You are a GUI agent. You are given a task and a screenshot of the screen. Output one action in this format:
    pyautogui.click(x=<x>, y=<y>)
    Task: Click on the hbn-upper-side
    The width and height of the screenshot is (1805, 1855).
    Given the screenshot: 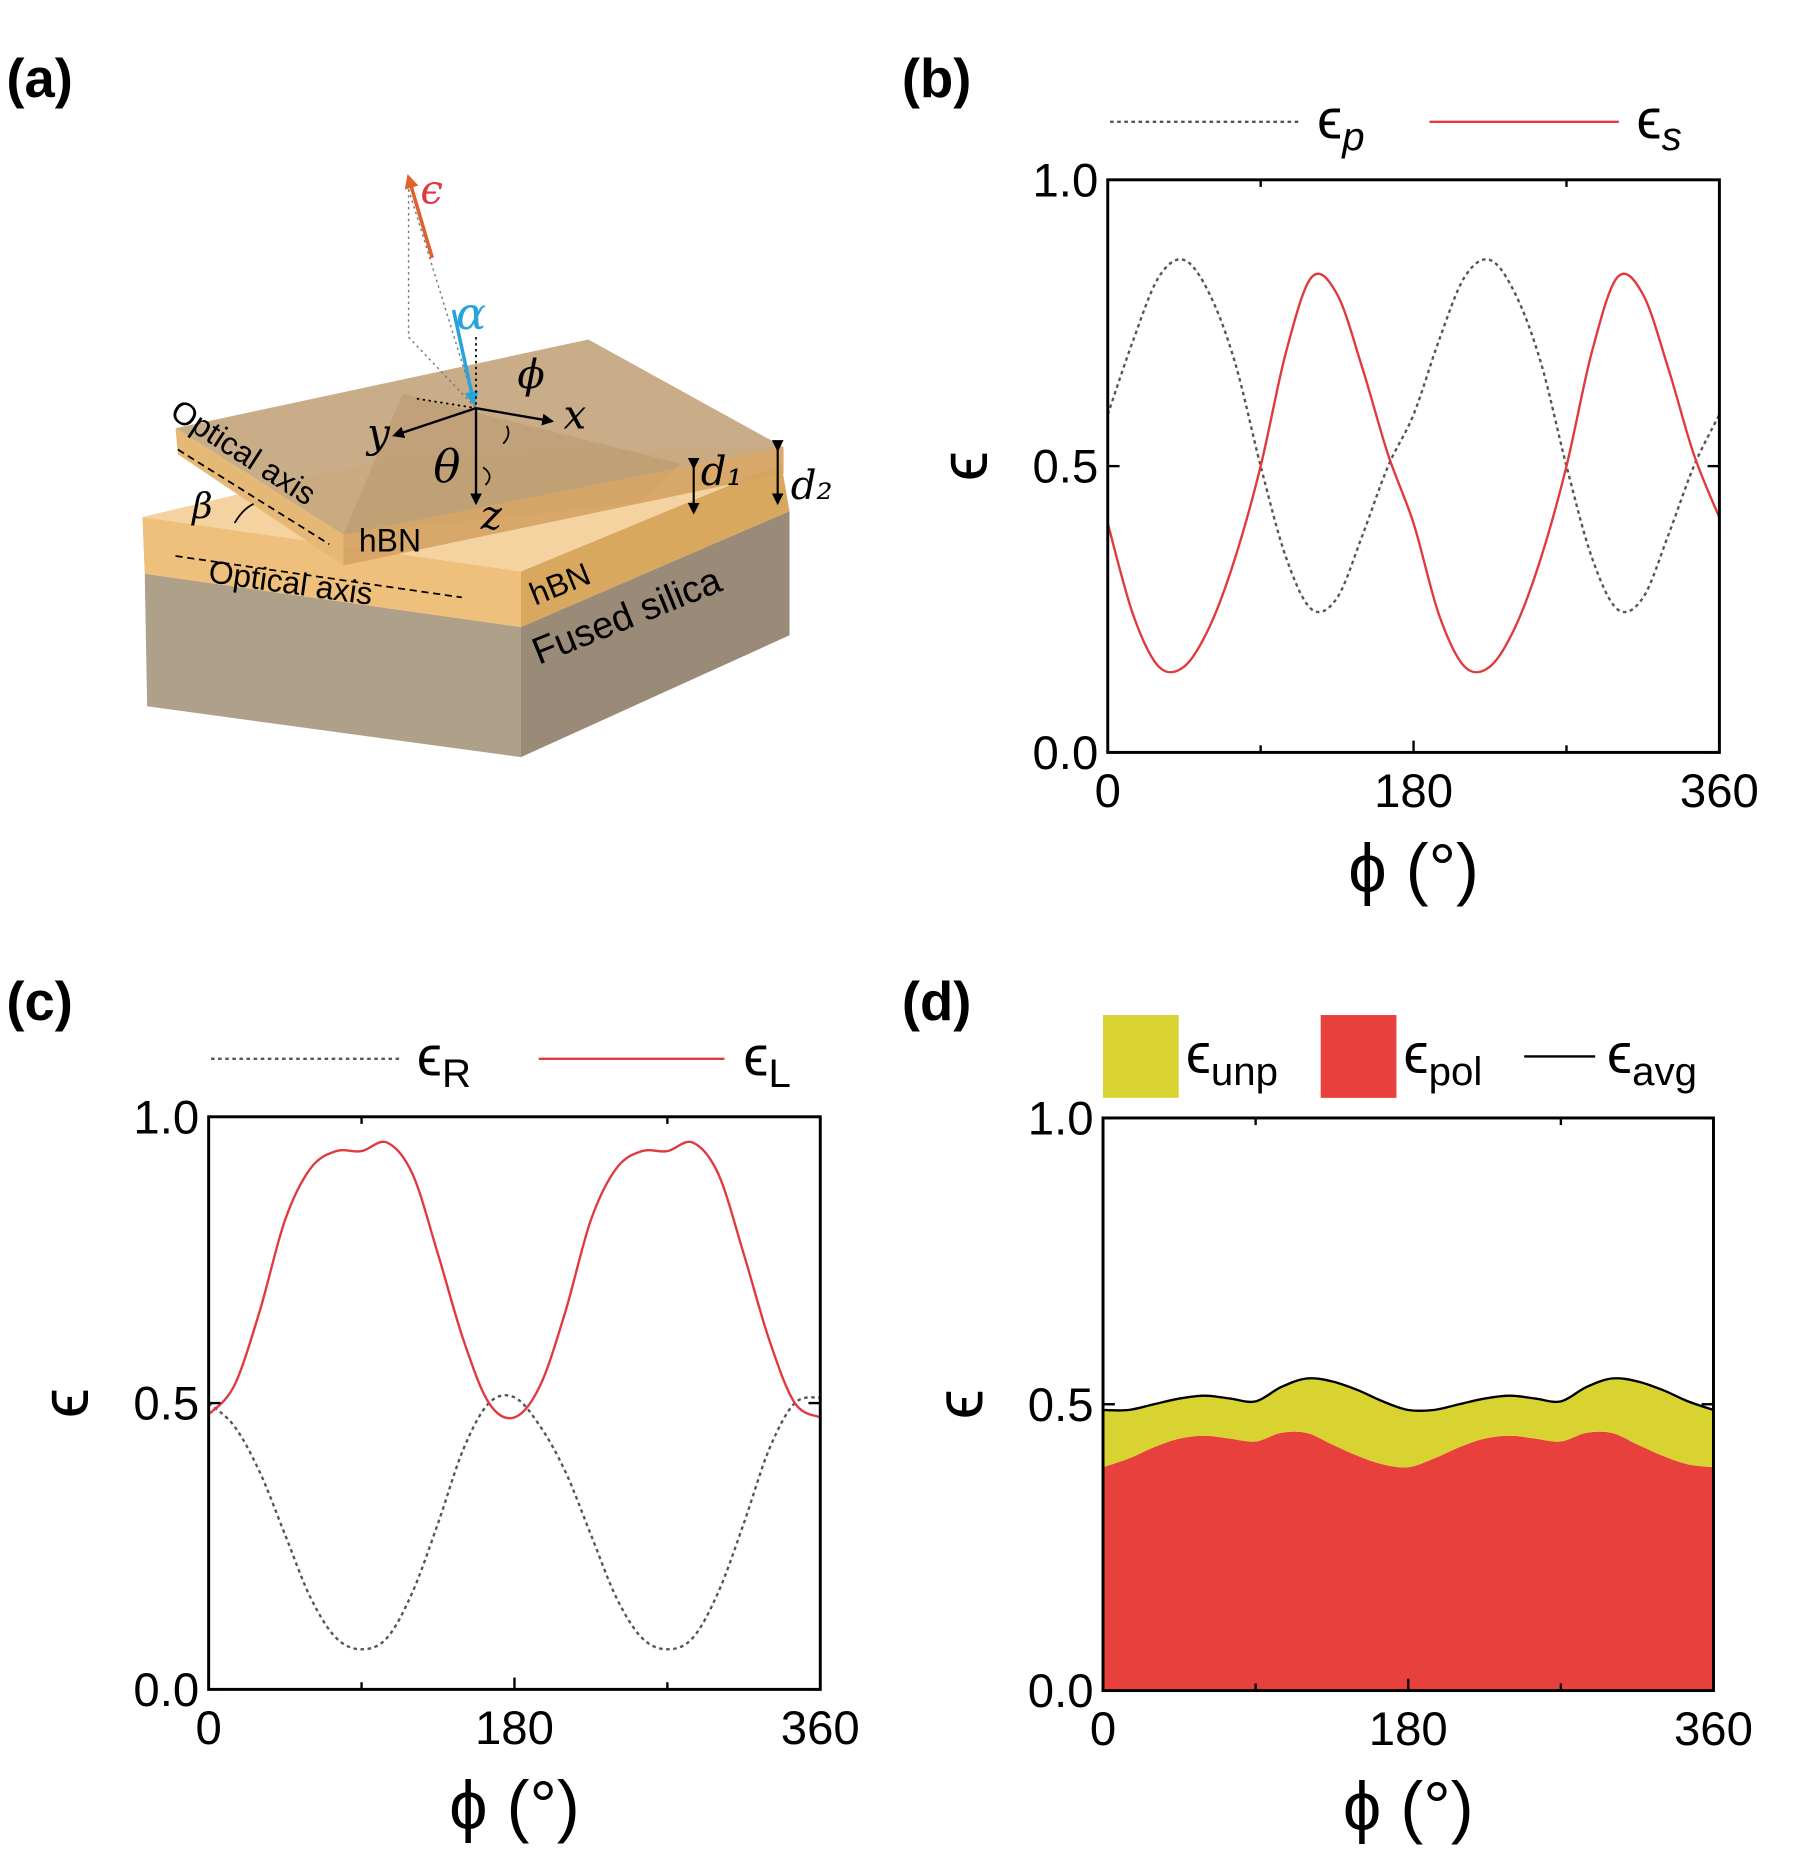 What is the action you would take?
    pyautogui.click(x=563, y=506)
    